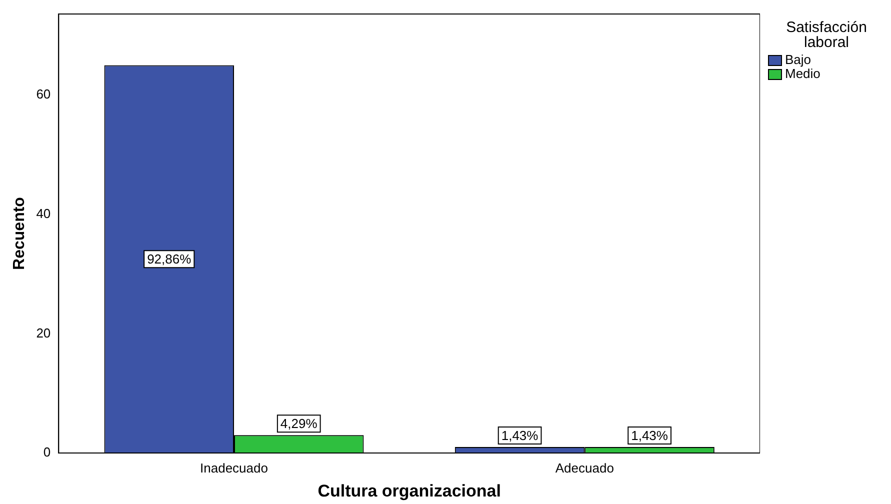  Describe the element at coordinates (47, 452) in the screenshot. I see `y-tick-label: 0` at that location.